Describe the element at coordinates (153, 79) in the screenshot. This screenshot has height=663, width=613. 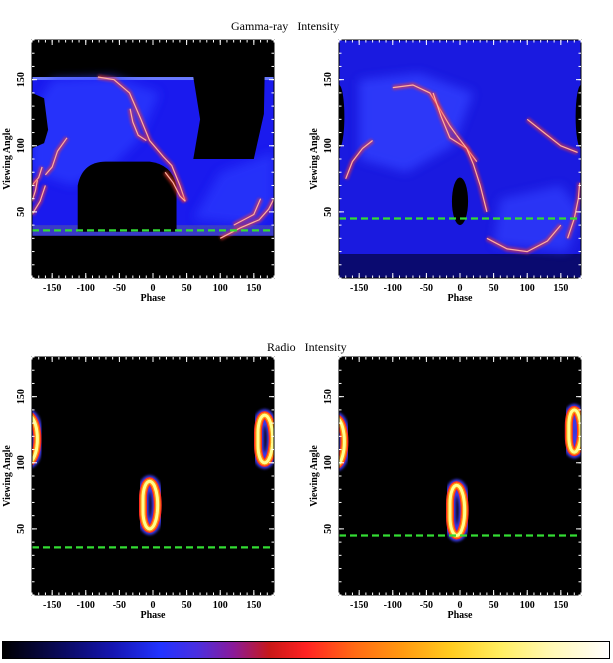
I see `band-upper-edge` at that location.